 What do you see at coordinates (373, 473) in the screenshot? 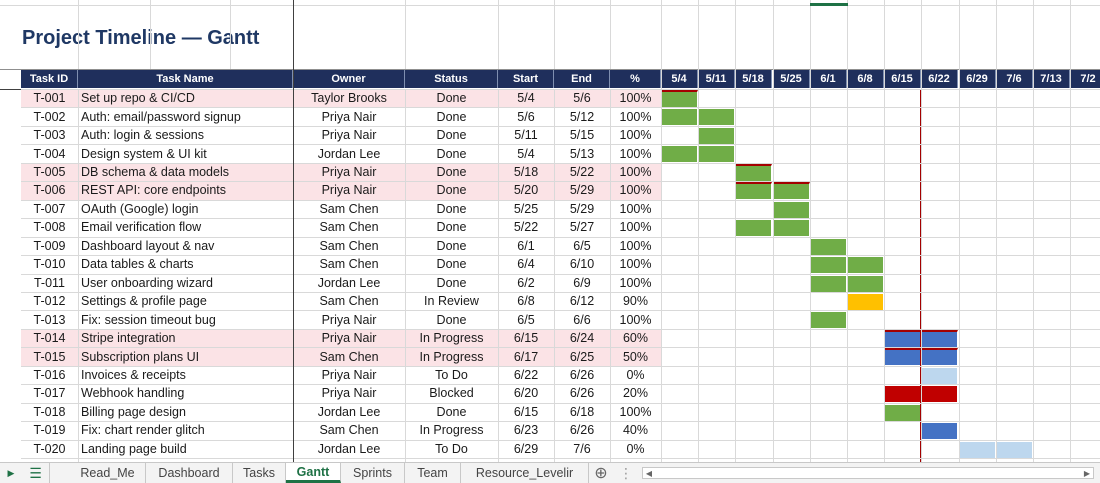
I see `sheet-tab: Sprints` at bounding box center [373, 473].